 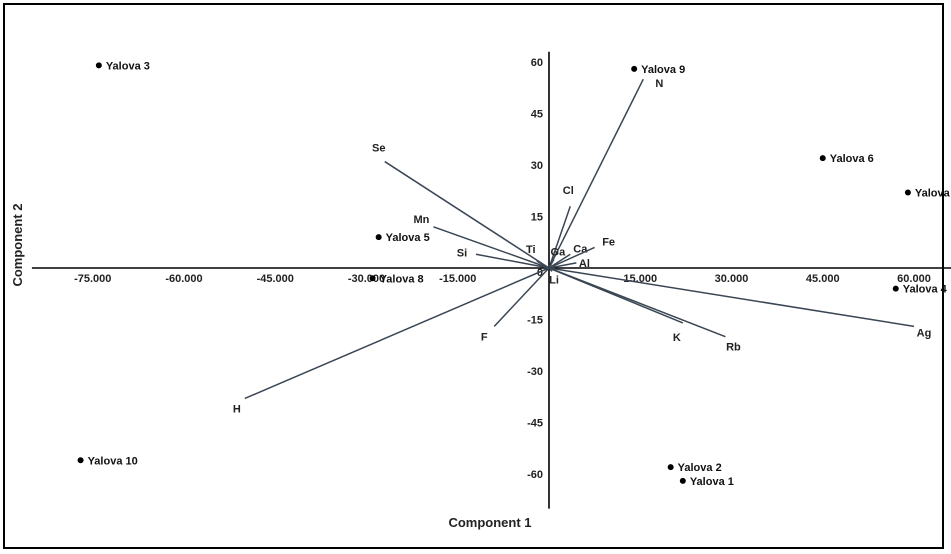 I want to click on point-label-yalova-2: Yalova 2, so click(x=700, y=468).